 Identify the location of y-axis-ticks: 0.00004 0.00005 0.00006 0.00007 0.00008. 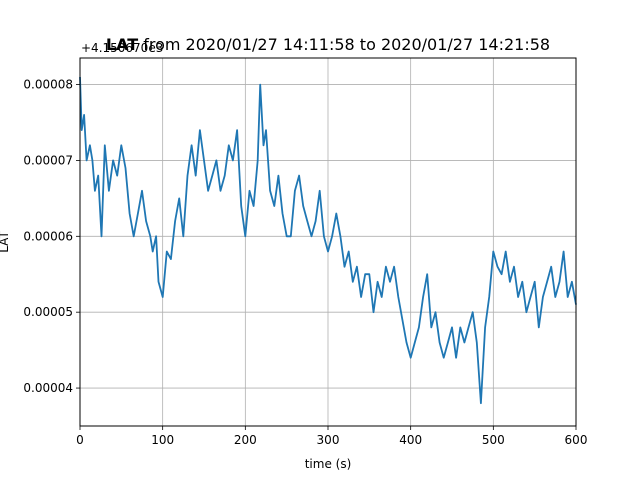
(51, 236).